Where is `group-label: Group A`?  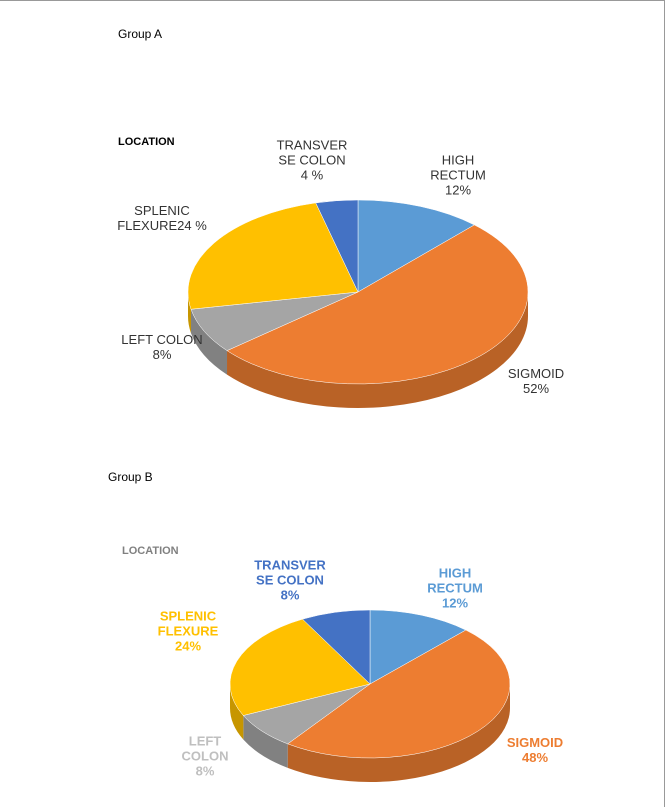 group-label: Group A is located at coordinates (140, 34).